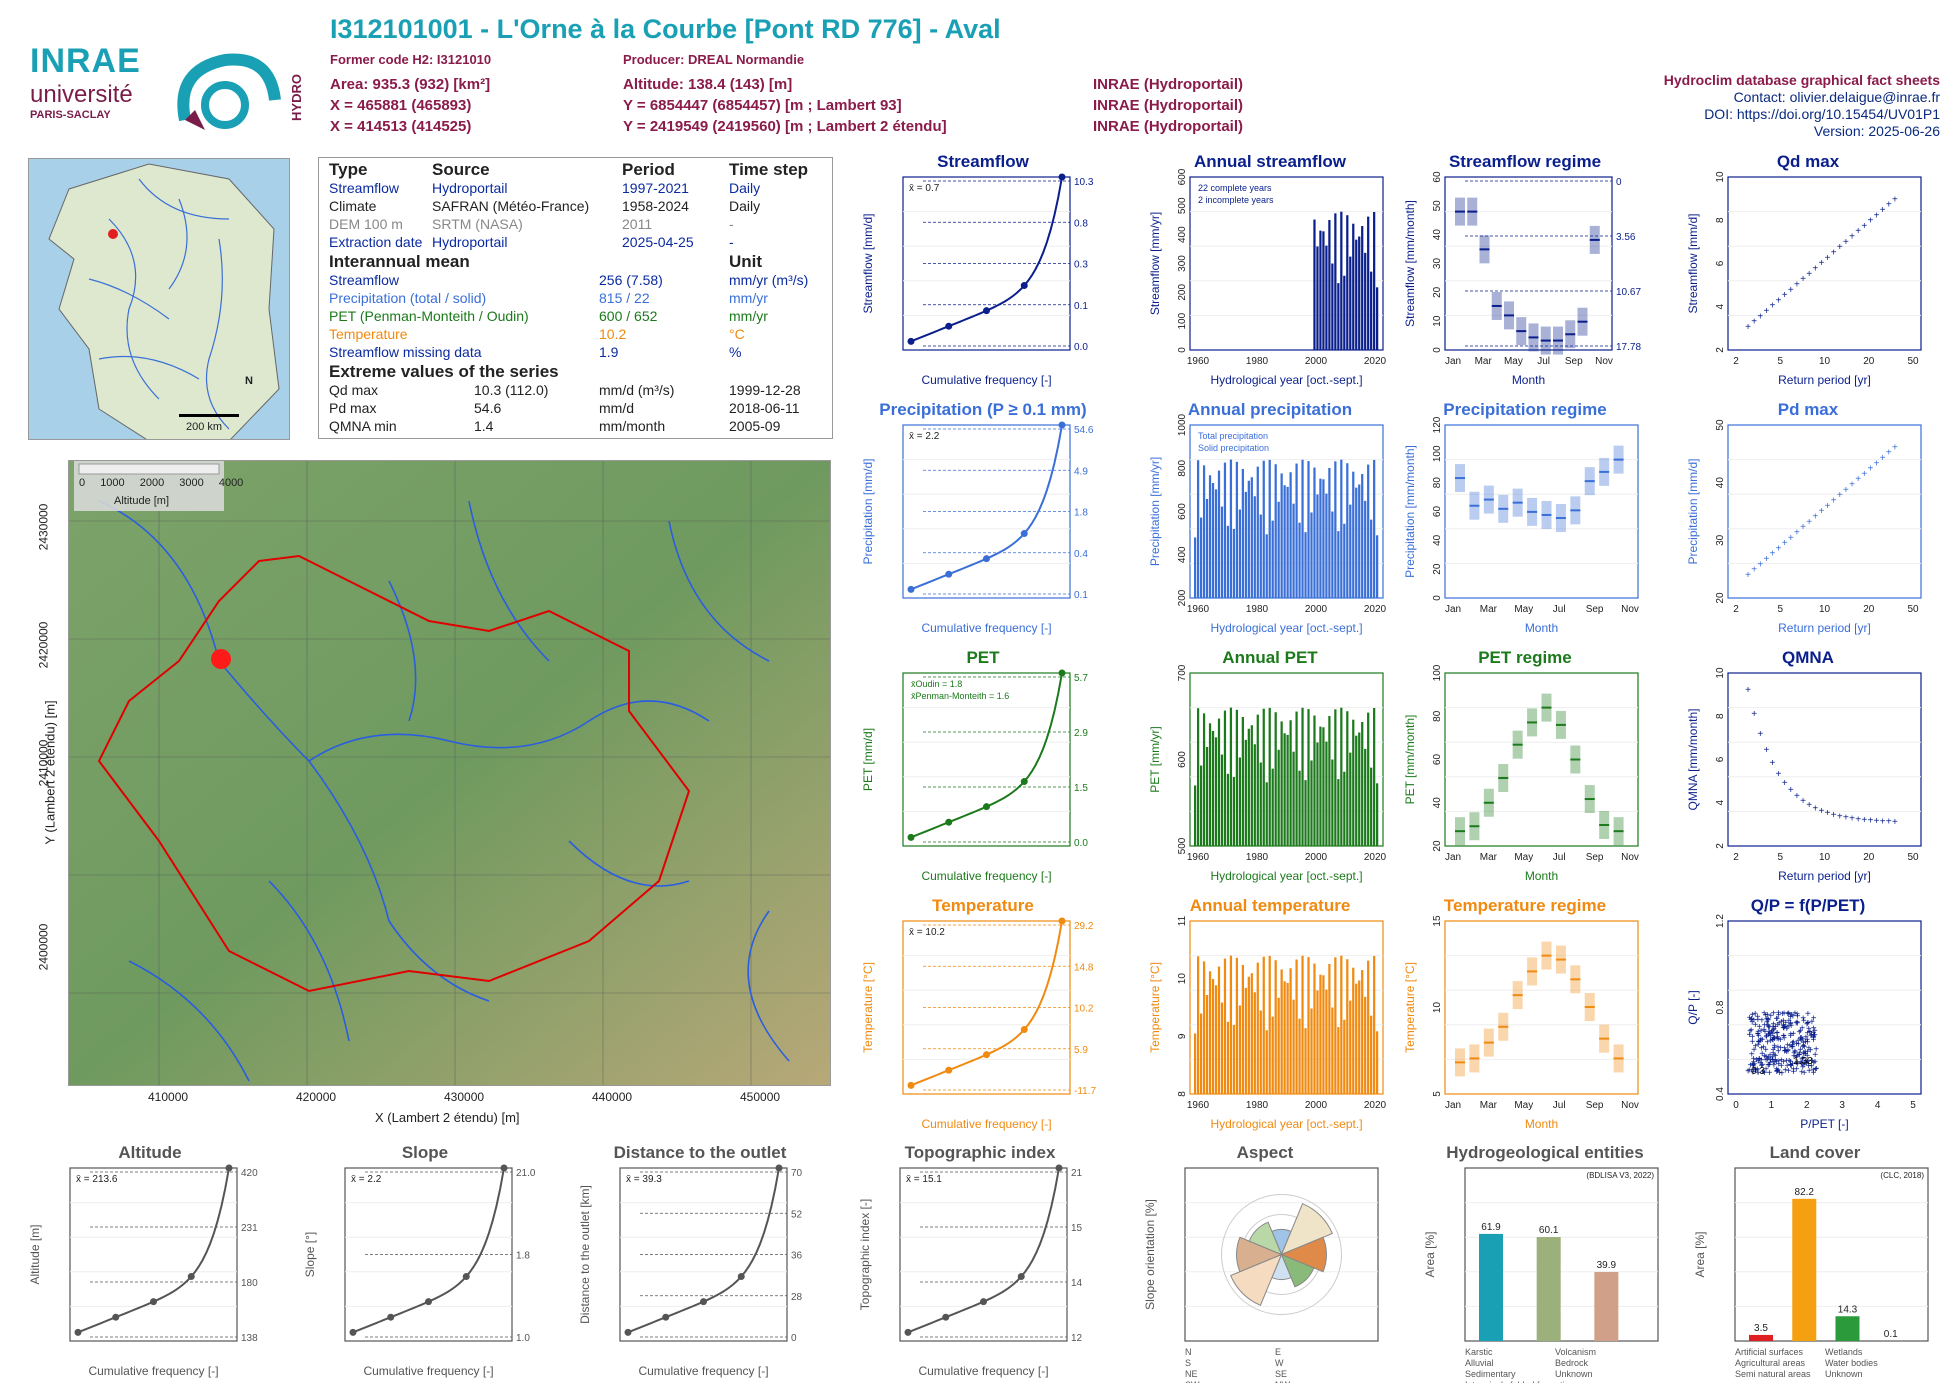 This screenshot has height=1386, width=1960. Describe the element at coordinates (1837, 97) in the screenshot. I see `contact: Contact: olivier.delaigue@inrae.fr` at that location.